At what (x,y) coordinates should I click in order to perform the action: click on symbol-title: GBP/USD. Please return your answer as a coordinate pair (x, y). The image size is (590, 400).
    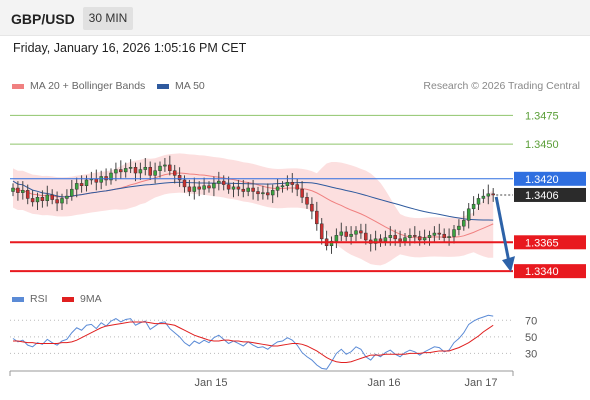
    Looking at the image, I should click on (43, 19).